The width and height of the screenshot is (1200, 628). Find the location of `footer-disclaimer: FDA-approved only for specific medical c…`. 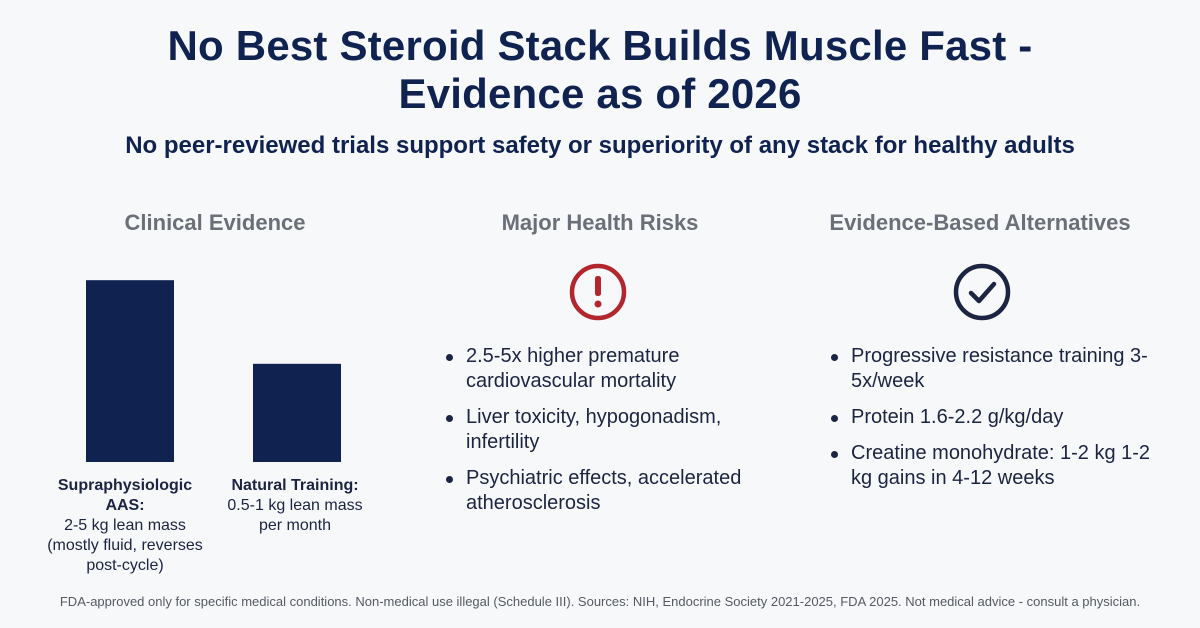

footer-disclaimer: FDA-approved only for specific medical c… is located at coordinates (600, 601).